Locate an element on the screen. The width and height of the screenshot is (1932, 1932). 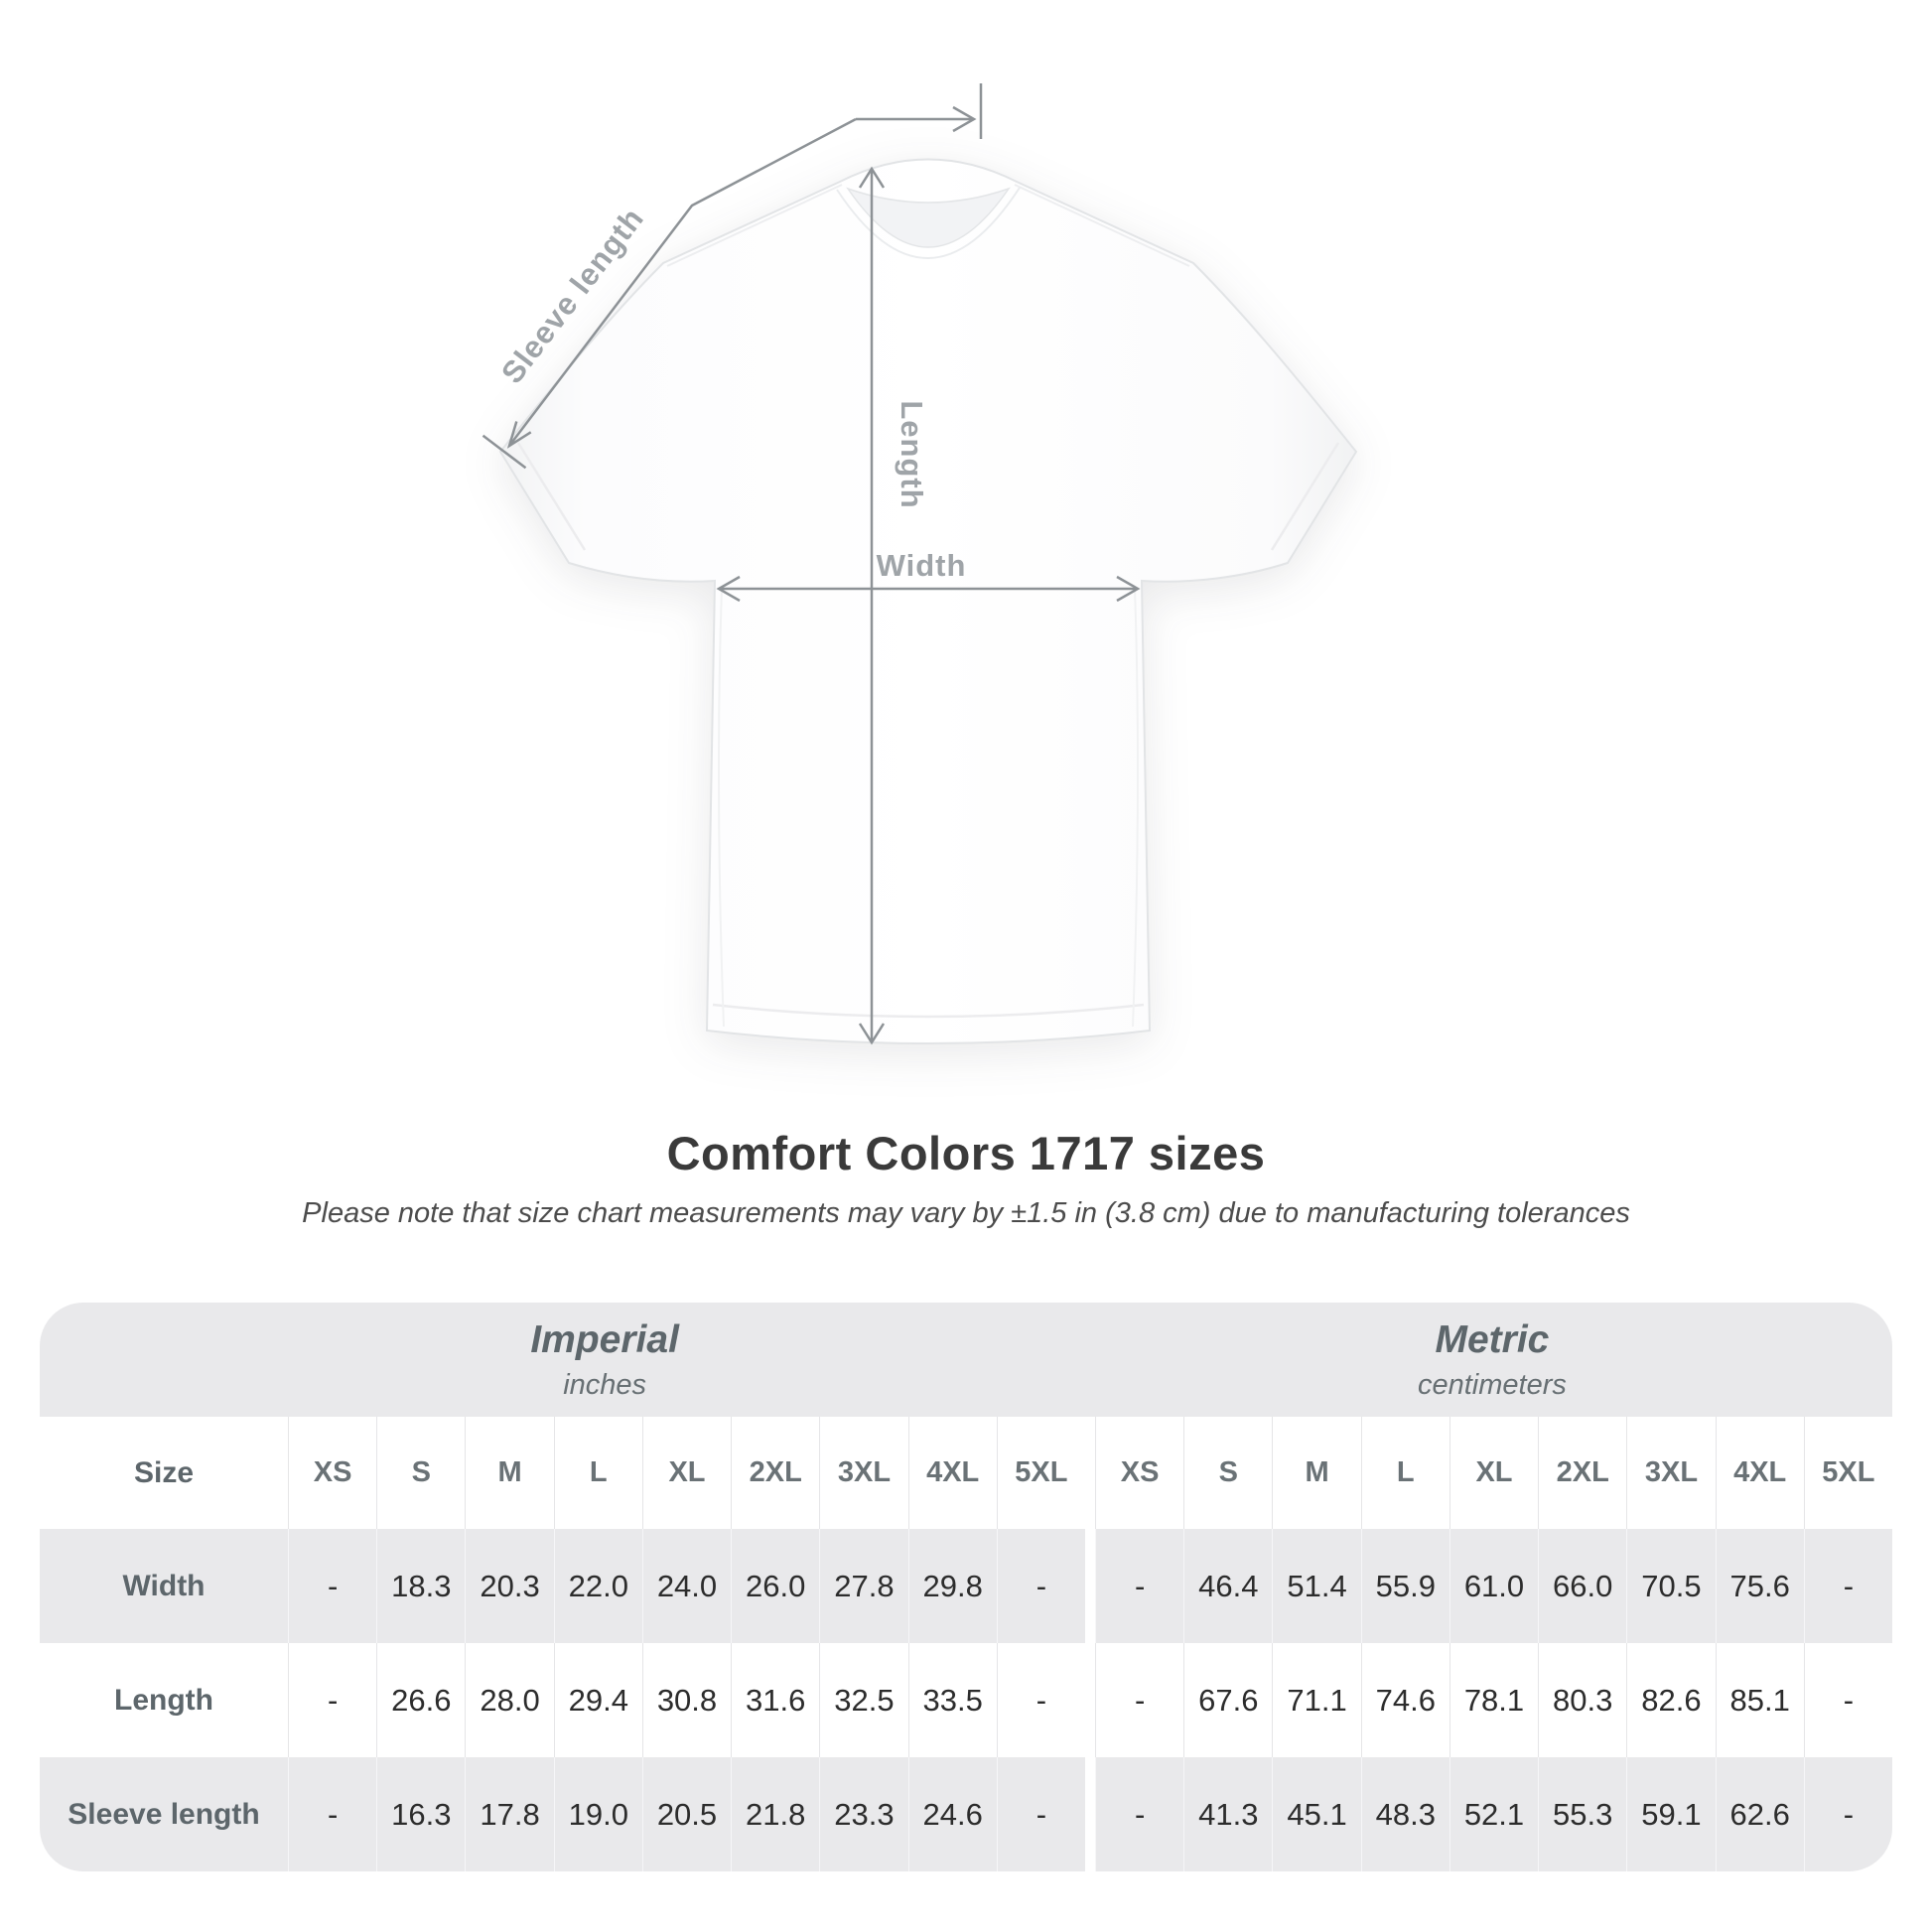
value-cell: 55.3 is located at coordinates (1582, 1814).